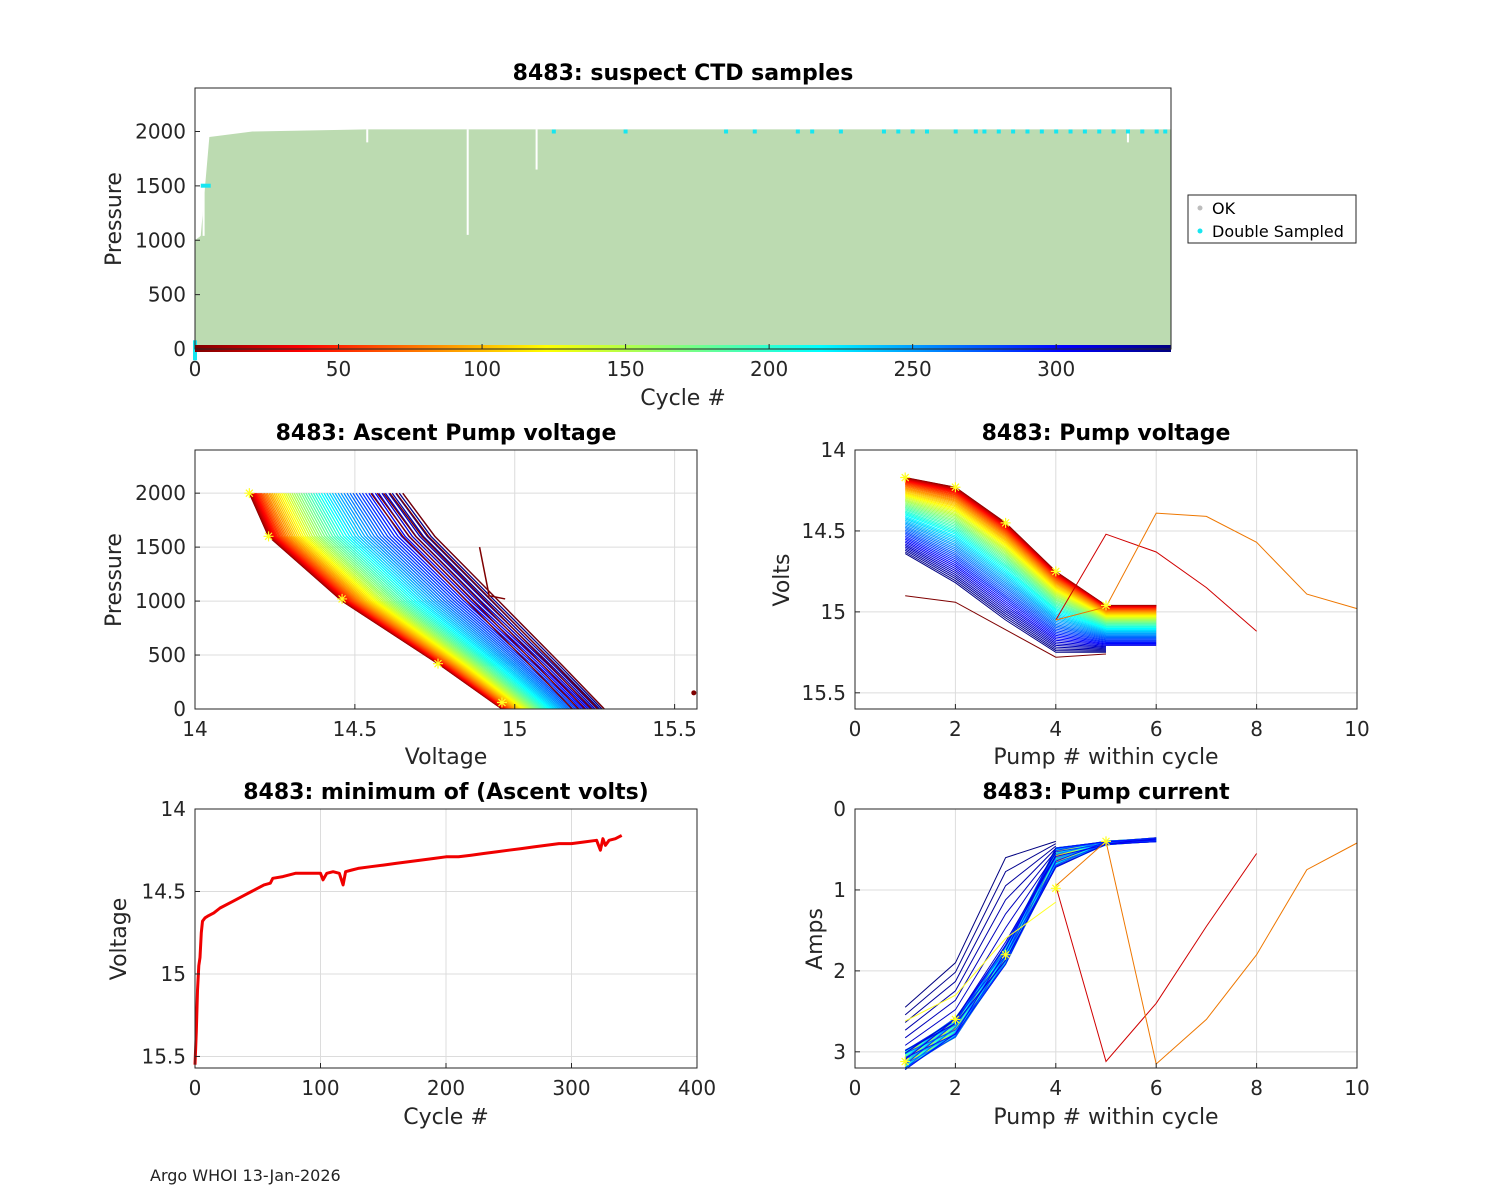  I want to click on ascent-ytick-label: 1500, so click(160, 547).